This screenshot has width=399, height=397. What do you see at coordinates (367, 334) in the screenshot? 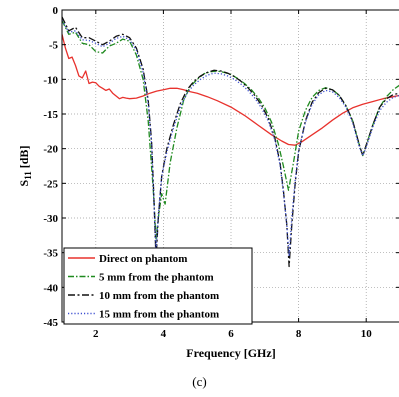
I see `x-tick-label: 10` at bounding box center [367, 334].